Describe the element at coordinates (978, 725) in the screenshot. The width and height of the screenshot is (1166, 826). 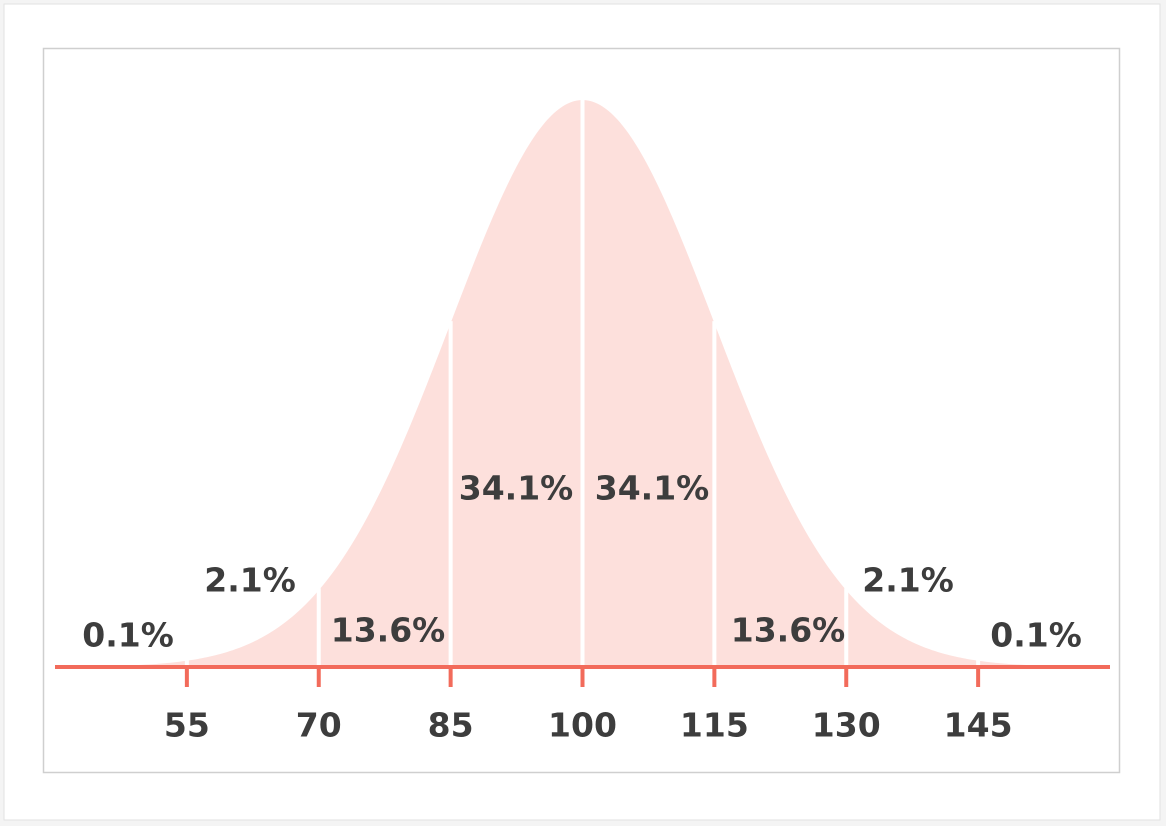
I see `x-tick-label: 145` at that location.